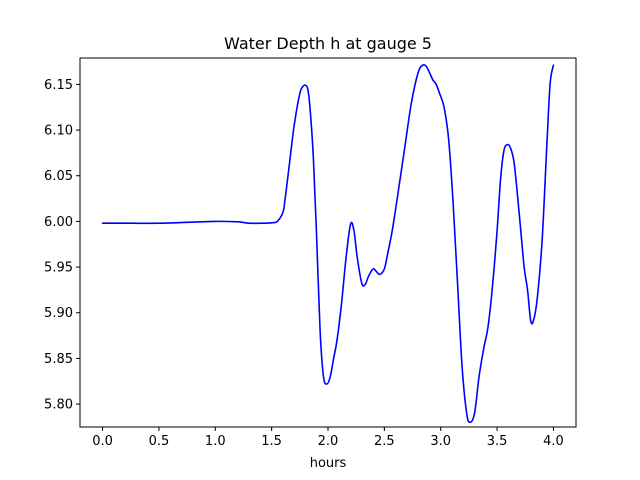 This screenshot has width=640, height=480. Describe the element at coordinates (58, 359) in the screenshot. I see `y-tick-label: 5.85` at that location.